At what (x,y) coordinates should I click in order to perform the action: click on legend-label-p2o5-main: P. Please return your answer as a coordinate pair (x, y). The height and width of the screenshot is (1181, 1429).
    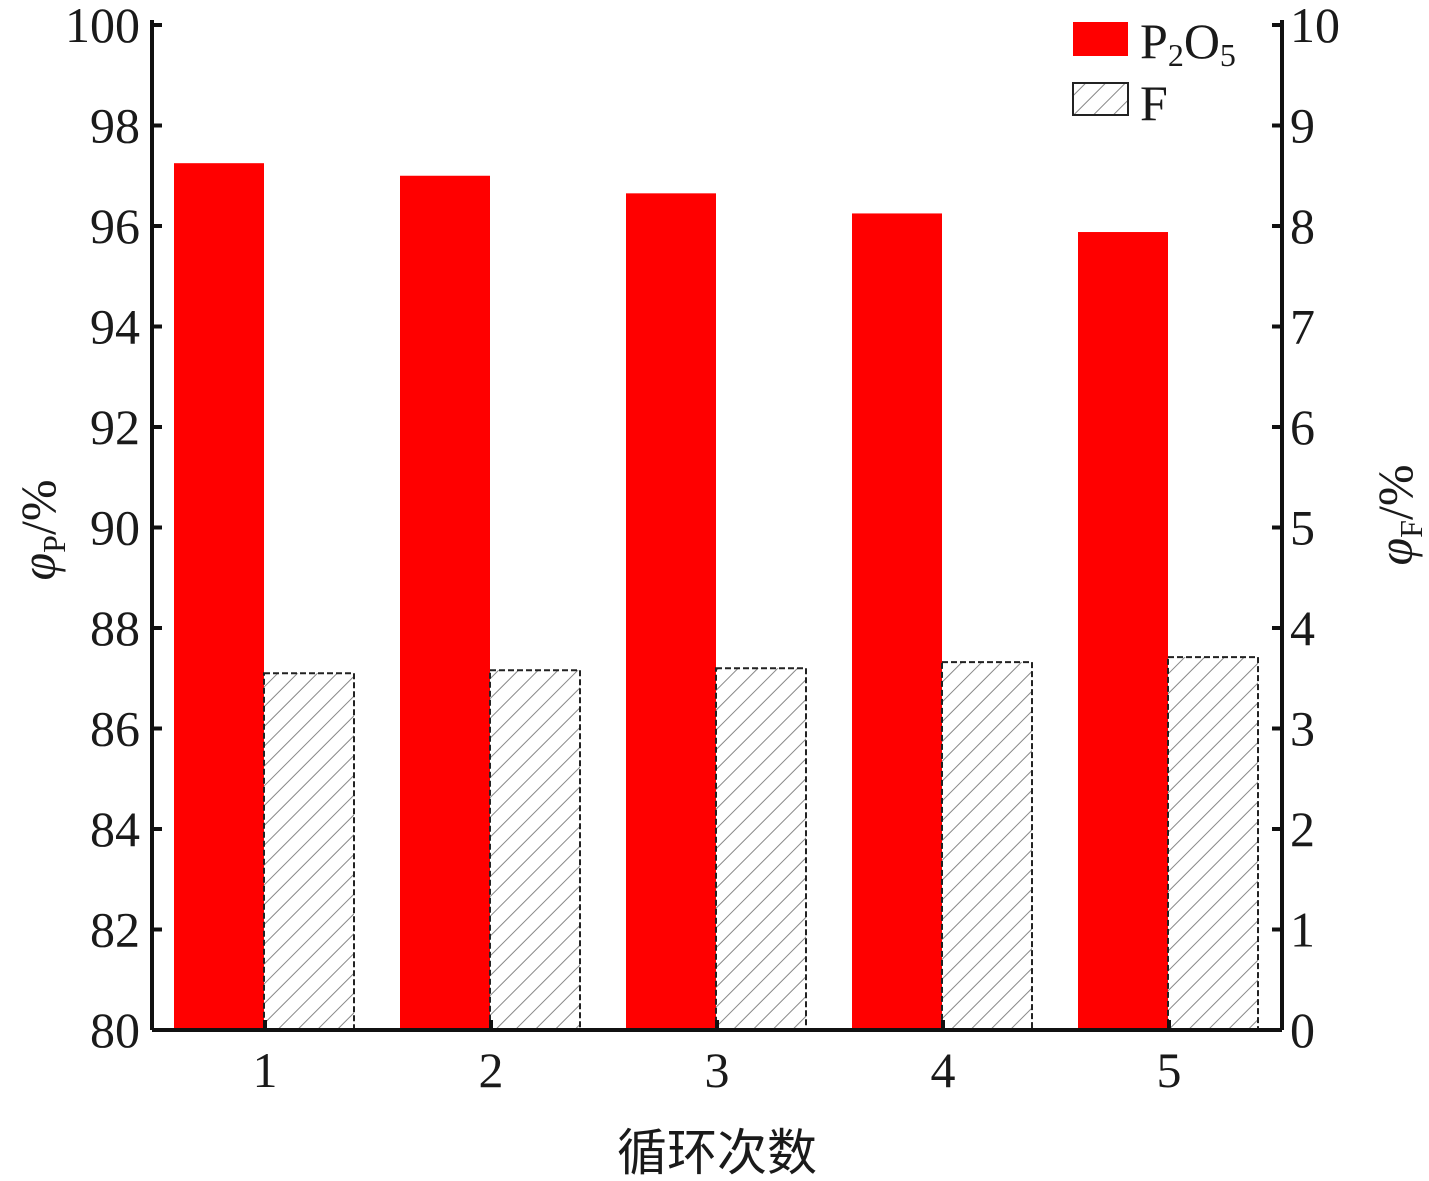
    Looking at the image, I should click on (1154, 41).